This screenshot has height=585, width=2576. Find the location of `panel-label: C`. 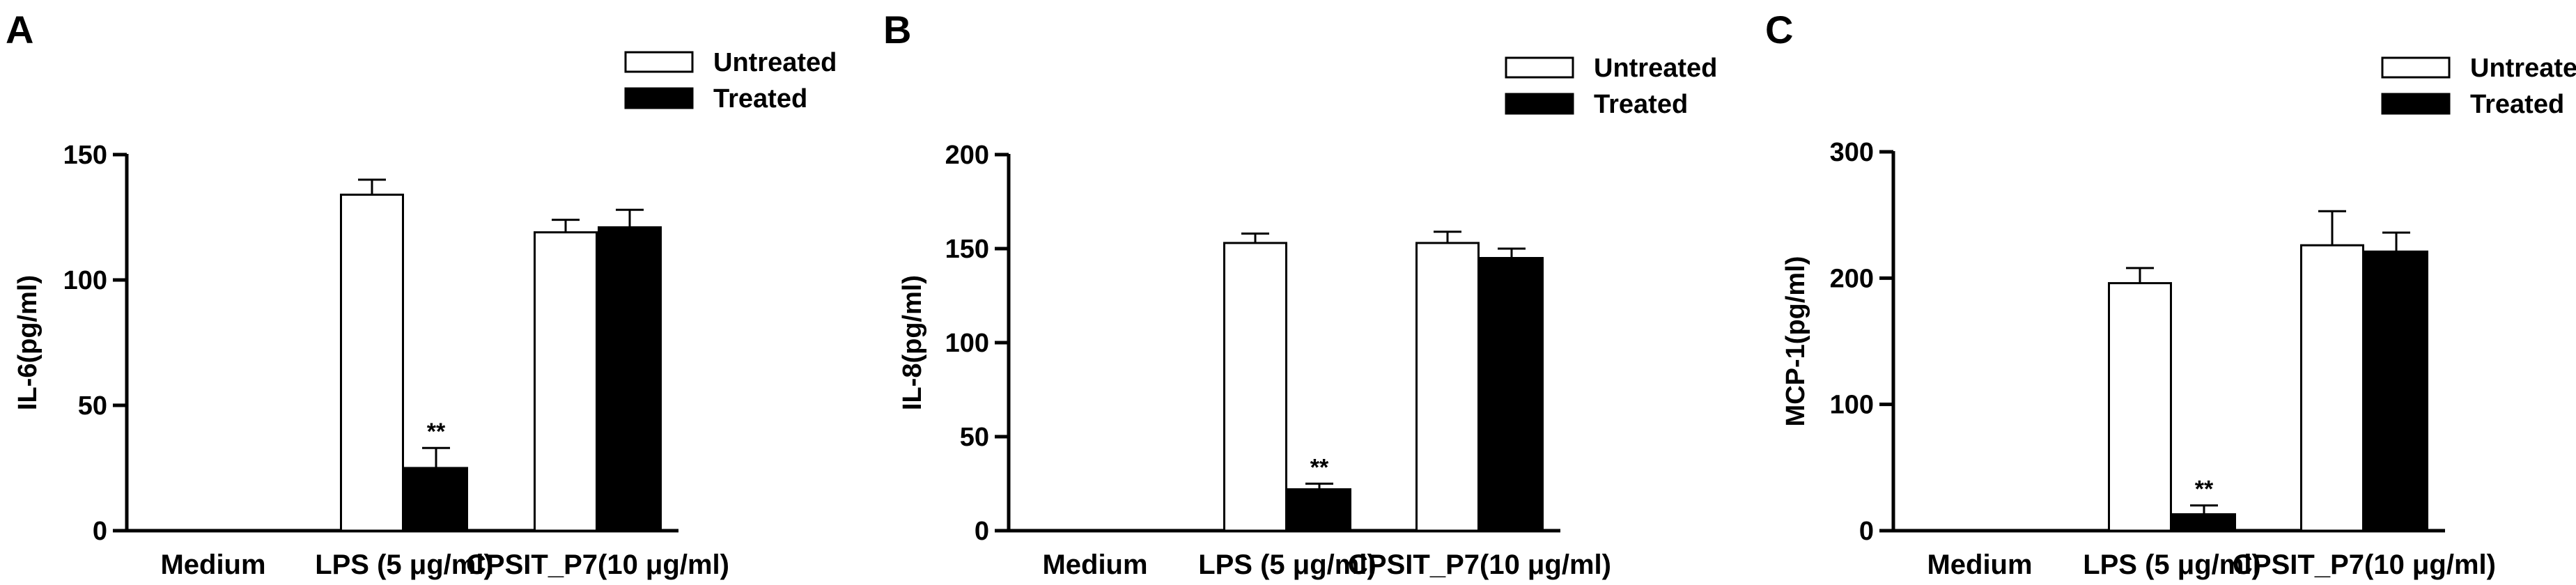

panel-label: C is located at coordinates (1779, 30).